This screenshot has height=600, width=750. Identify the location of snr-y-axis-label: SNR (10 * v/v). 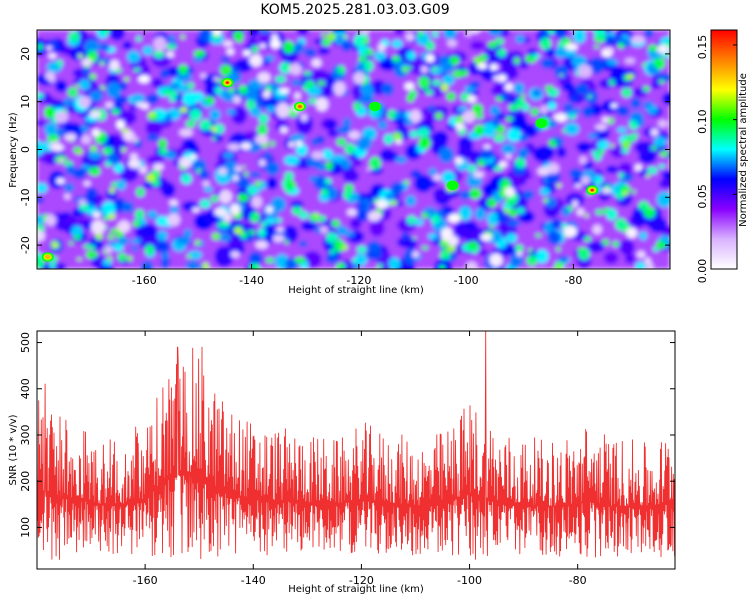
(13, 449).